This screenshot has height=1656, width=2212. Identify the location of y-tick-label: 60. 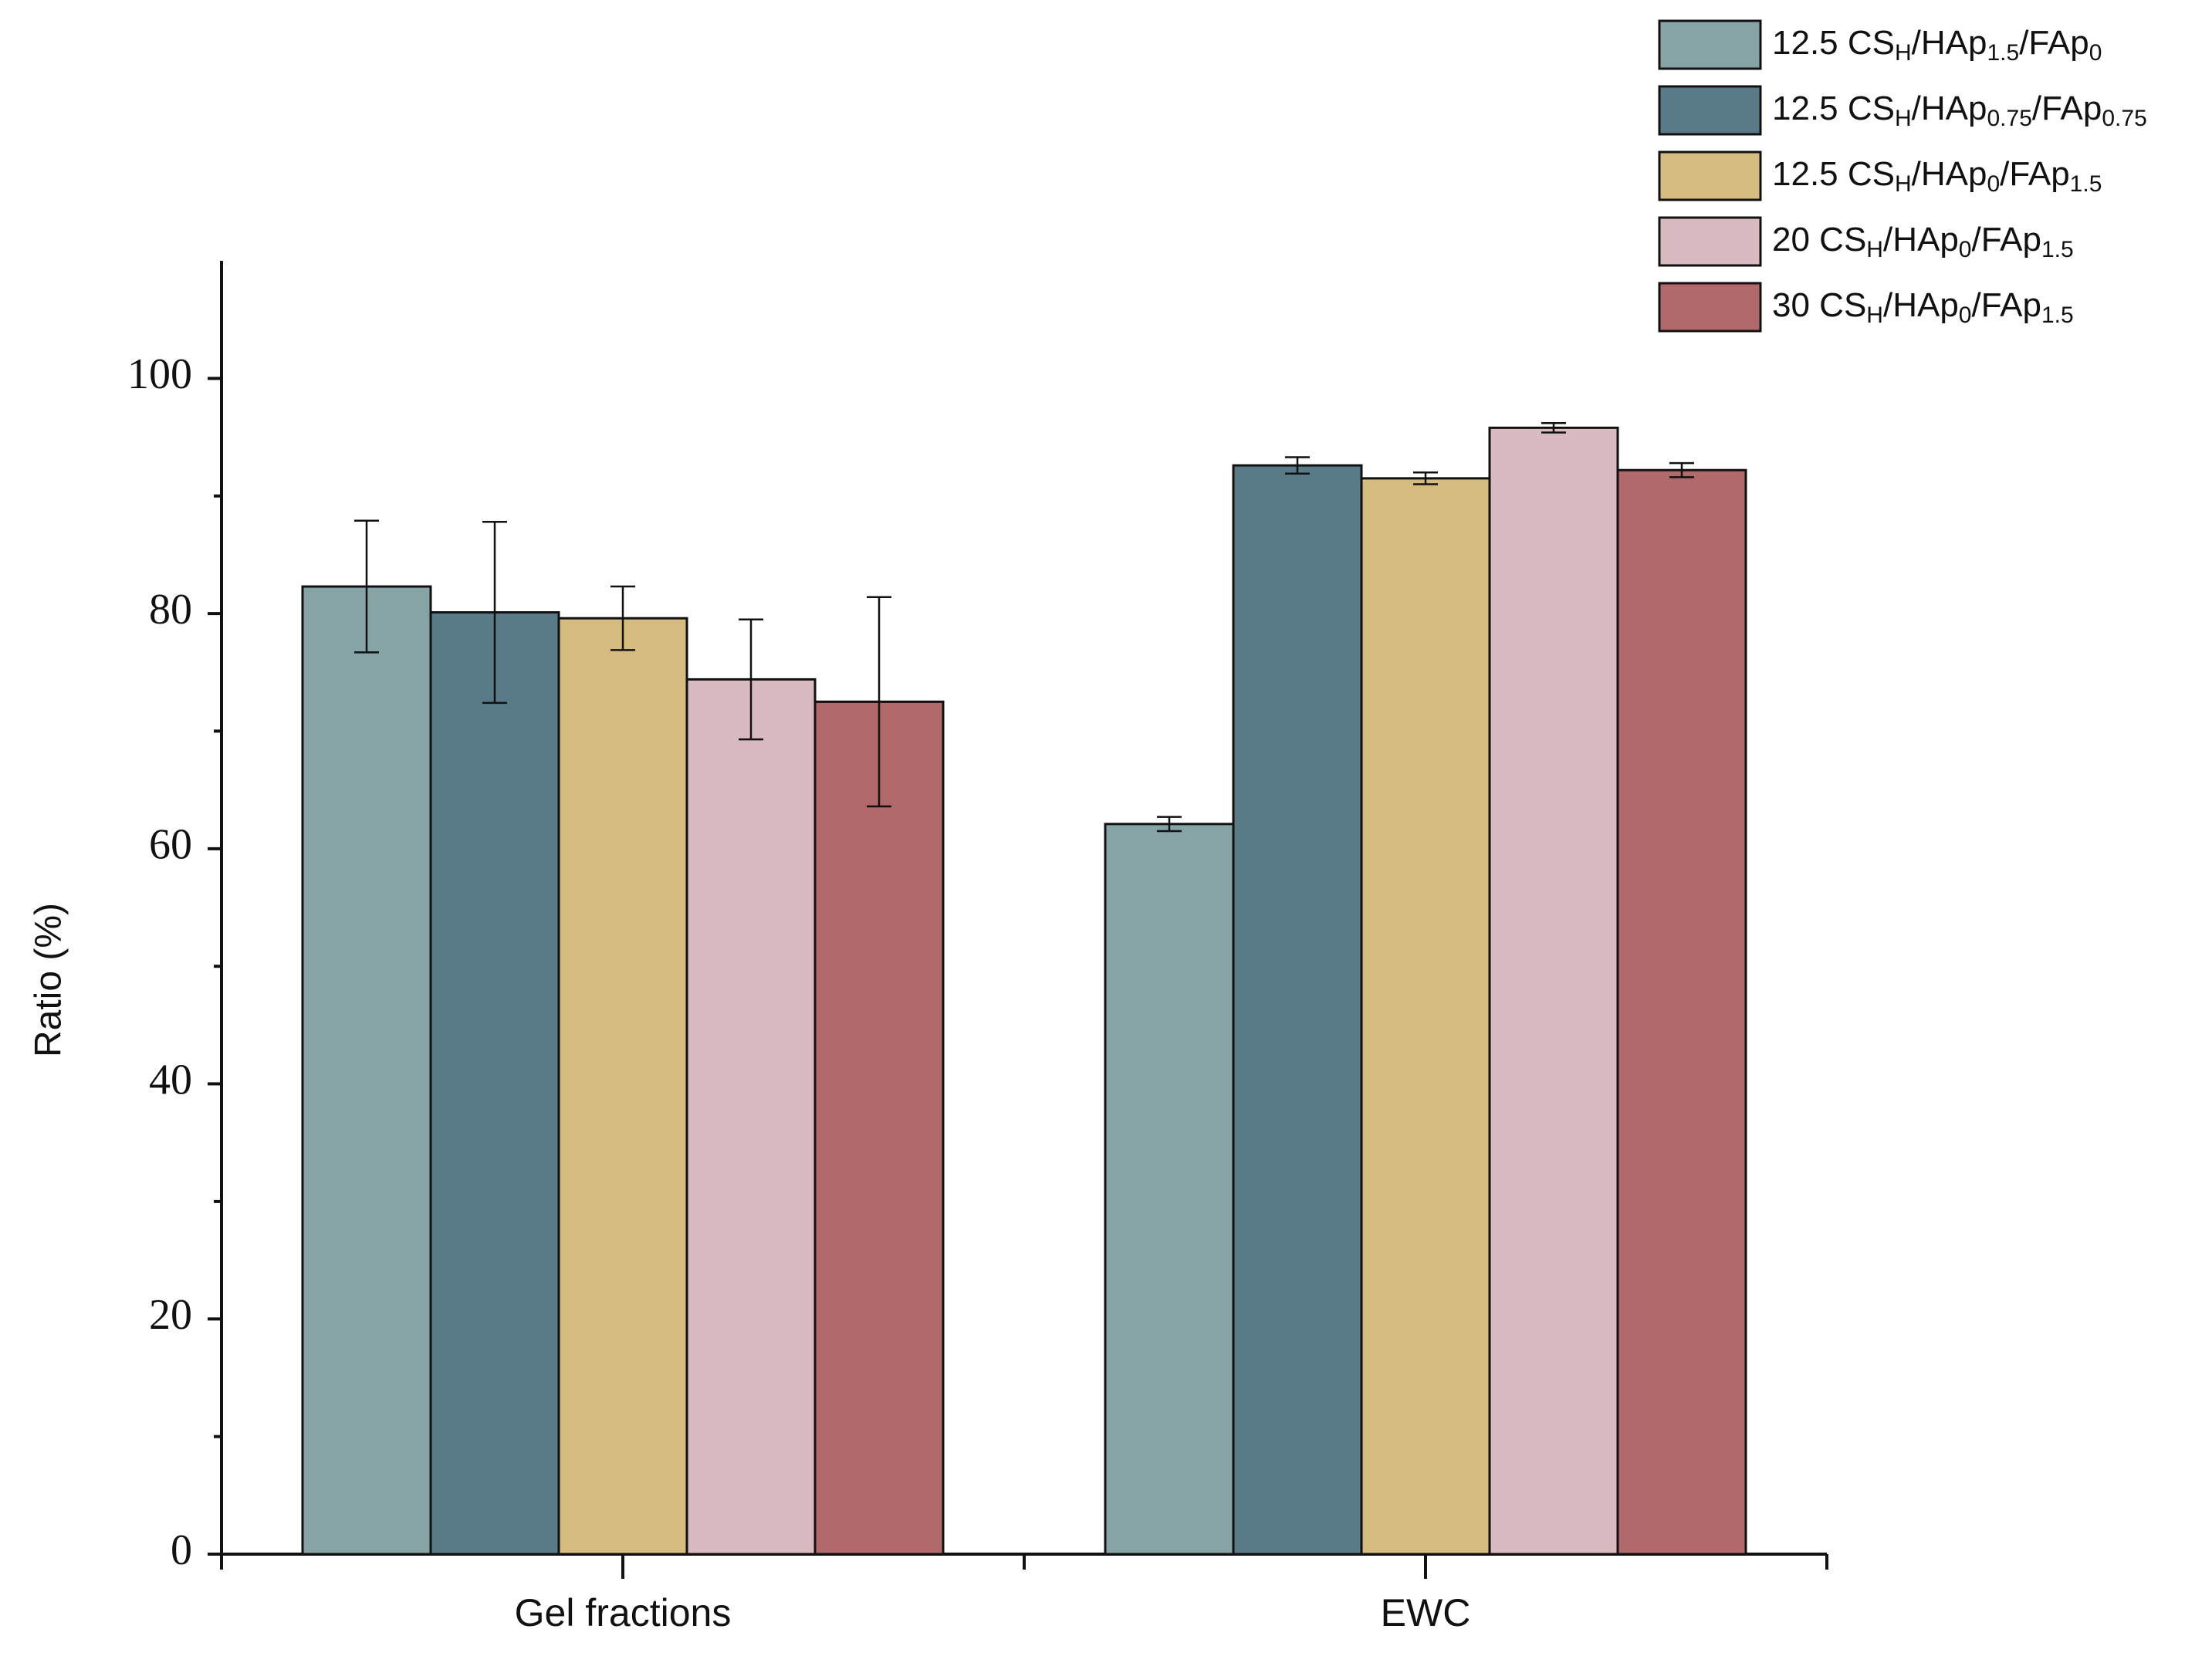
(170, 845).